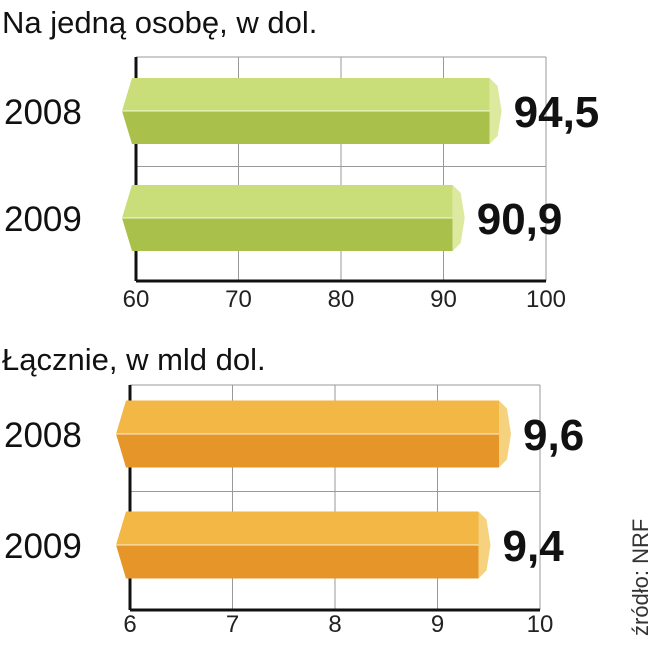  I want to click on per-person-tick-label: 70, so click(238, 299).